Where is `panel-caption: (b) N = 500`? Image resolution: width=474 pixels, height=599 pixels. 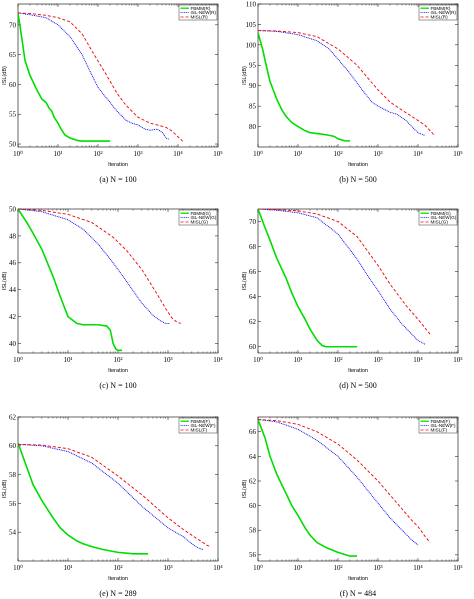
panel-caption: (b) N = 500 is located at coordinates (358, 179).